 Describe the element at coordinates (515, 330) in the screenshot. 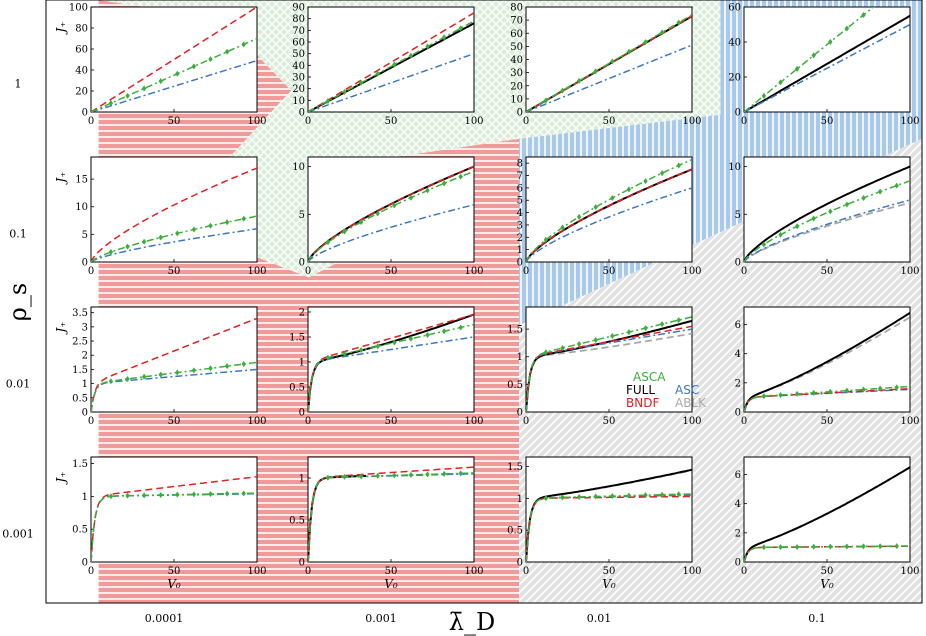

I see `y-tick-value: 1.5` at that location.